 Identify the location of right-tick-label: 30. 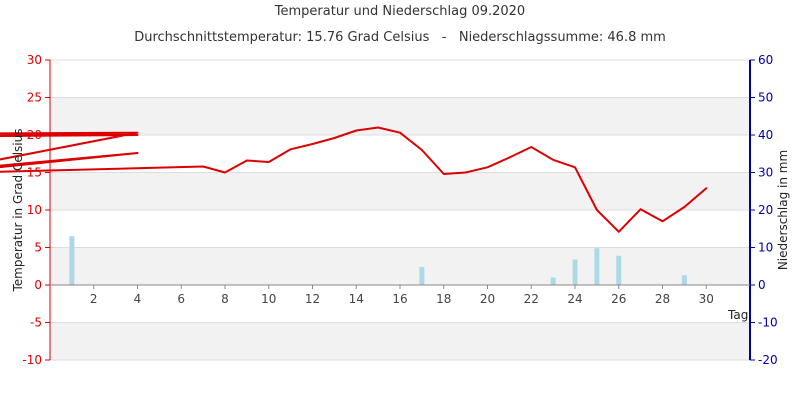
(765, 173).